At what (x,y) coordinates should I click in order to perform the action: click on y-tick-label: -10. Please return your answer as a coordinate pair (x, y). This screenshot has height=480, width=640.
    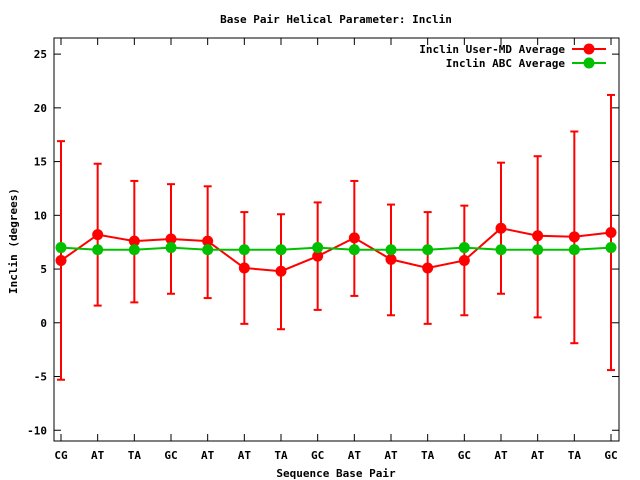
    Looking at the image, I should click on (37, 430).